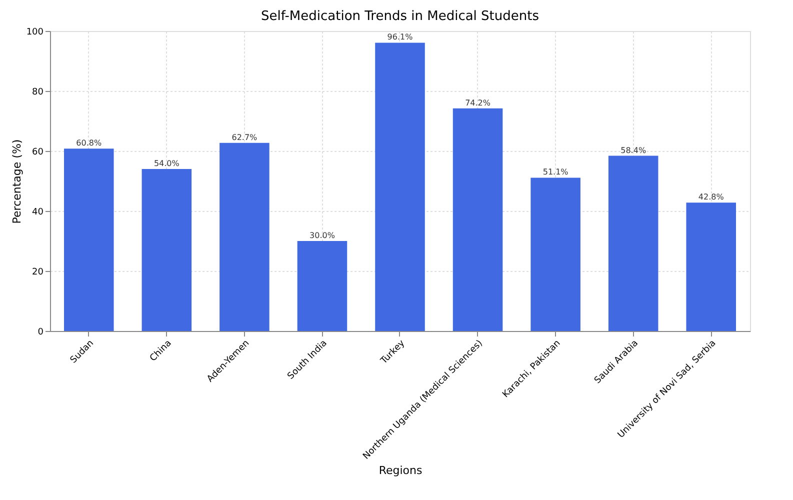 Image resolution: width=793 pixels, height=500 pixels. What do you see at coordinates (245, 137) in the screenshot?
I see `data-label: 62.7%` at bounding box center [245, 137].